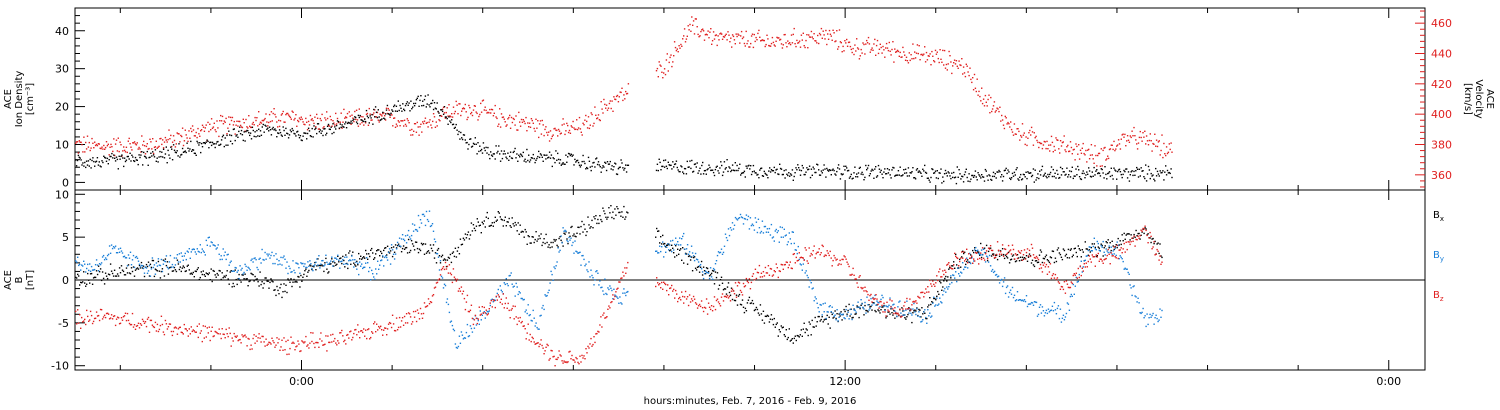 This screenshot has width=1500, height=410. Describe the element at coordinates (62, 145) in the screenshot. I see `density-tick-label: 10` at that location.